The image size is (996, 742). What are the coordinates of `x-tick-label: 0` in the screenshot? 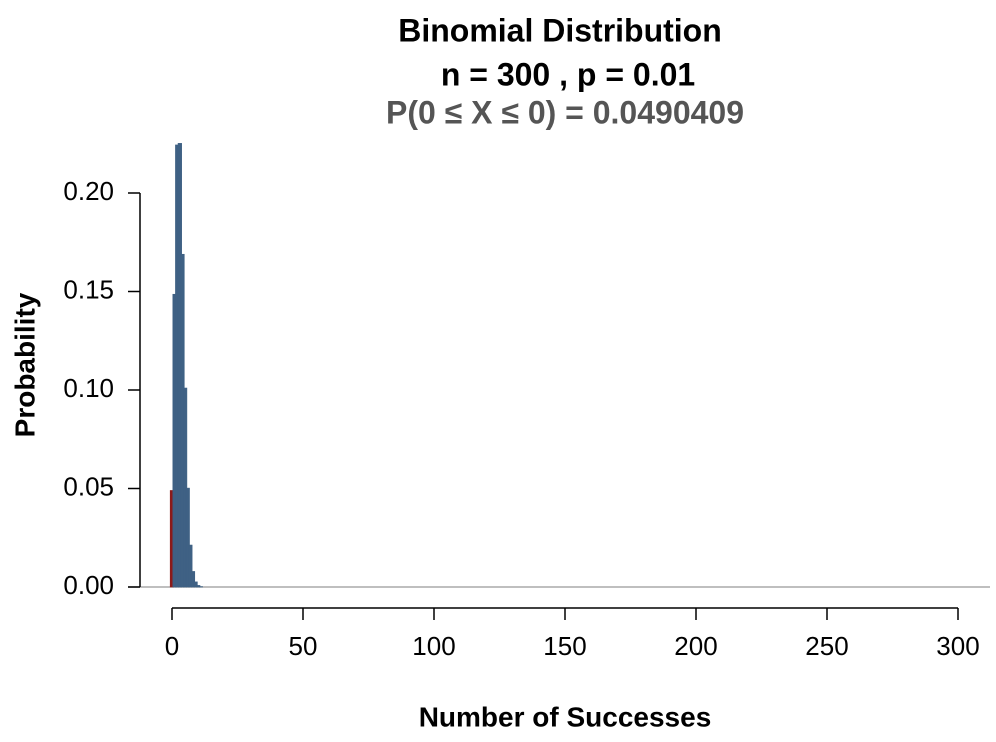 It's located at (172, 646).